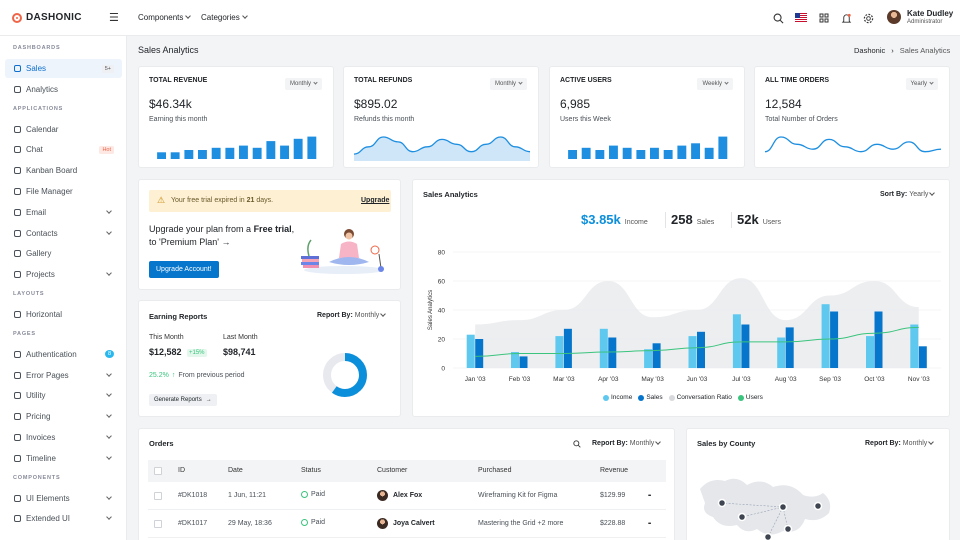  What do you see at coordinates (63, 375) in the screenshot?
I see `sidebar-item-error-pages: Error Pages` at bounding box center [63, 375].